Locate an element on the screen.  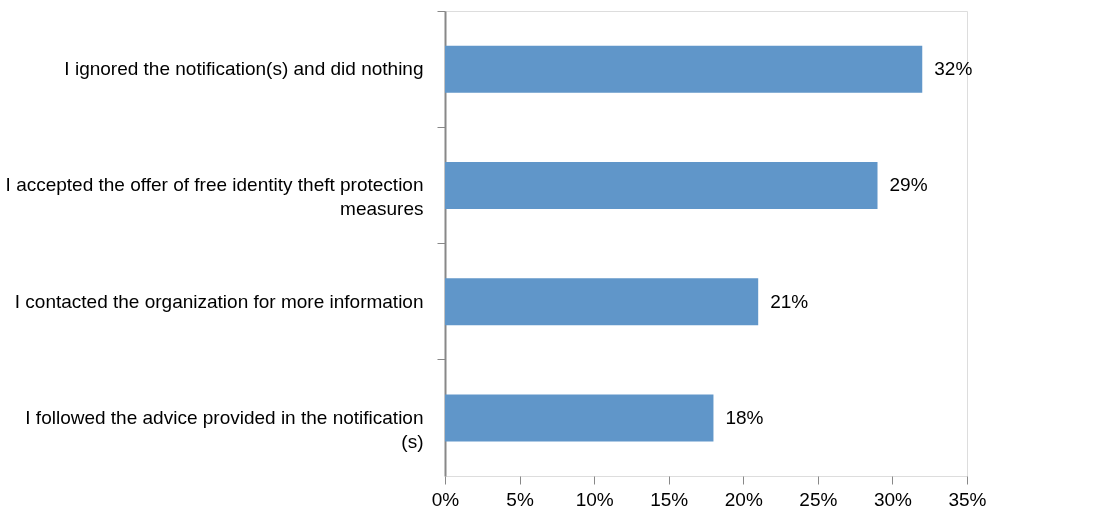
data-label: 29% is located at coordinates (908, 185).